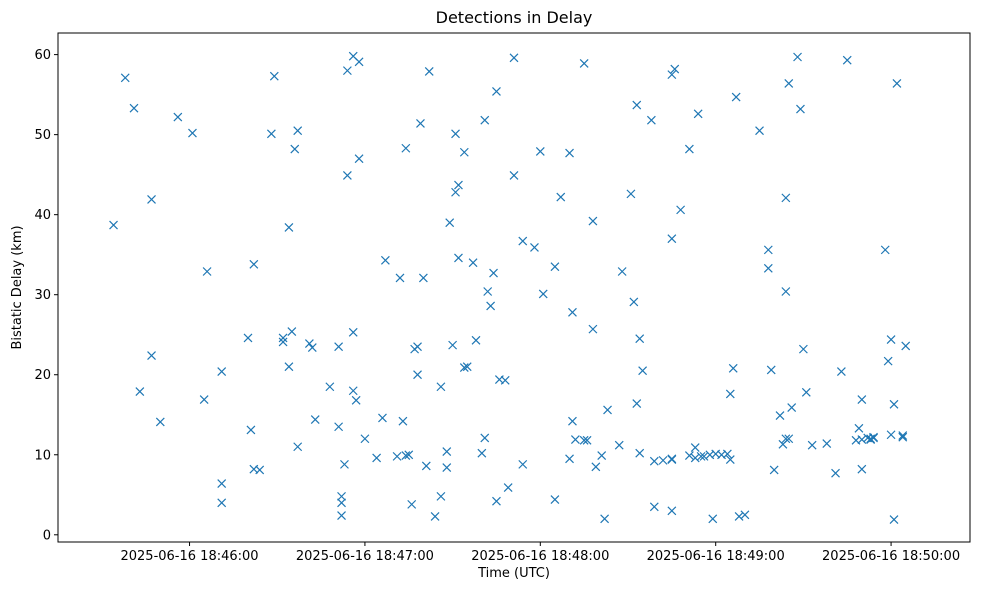  I want to click on y-tick-label-6: 60, so click(42, 55).